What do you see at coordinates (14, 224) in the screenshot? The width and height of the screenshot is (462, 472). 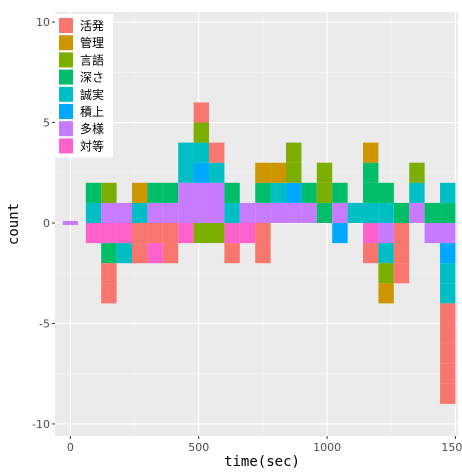 I see `y-axis-title: count` at bounding box center [14, 224].